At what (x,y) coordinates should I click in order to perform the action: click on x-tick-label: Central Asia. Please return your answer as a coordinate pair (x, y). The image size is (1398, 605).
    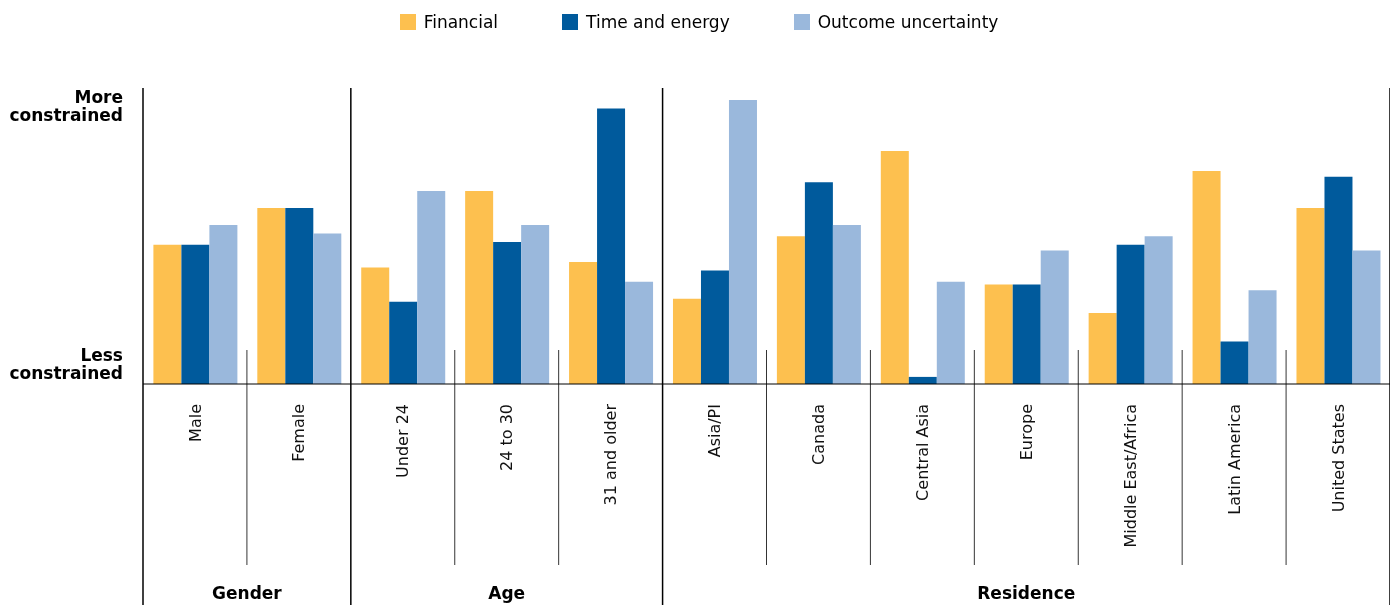
    Looking at the image, I should click on (922, 452).